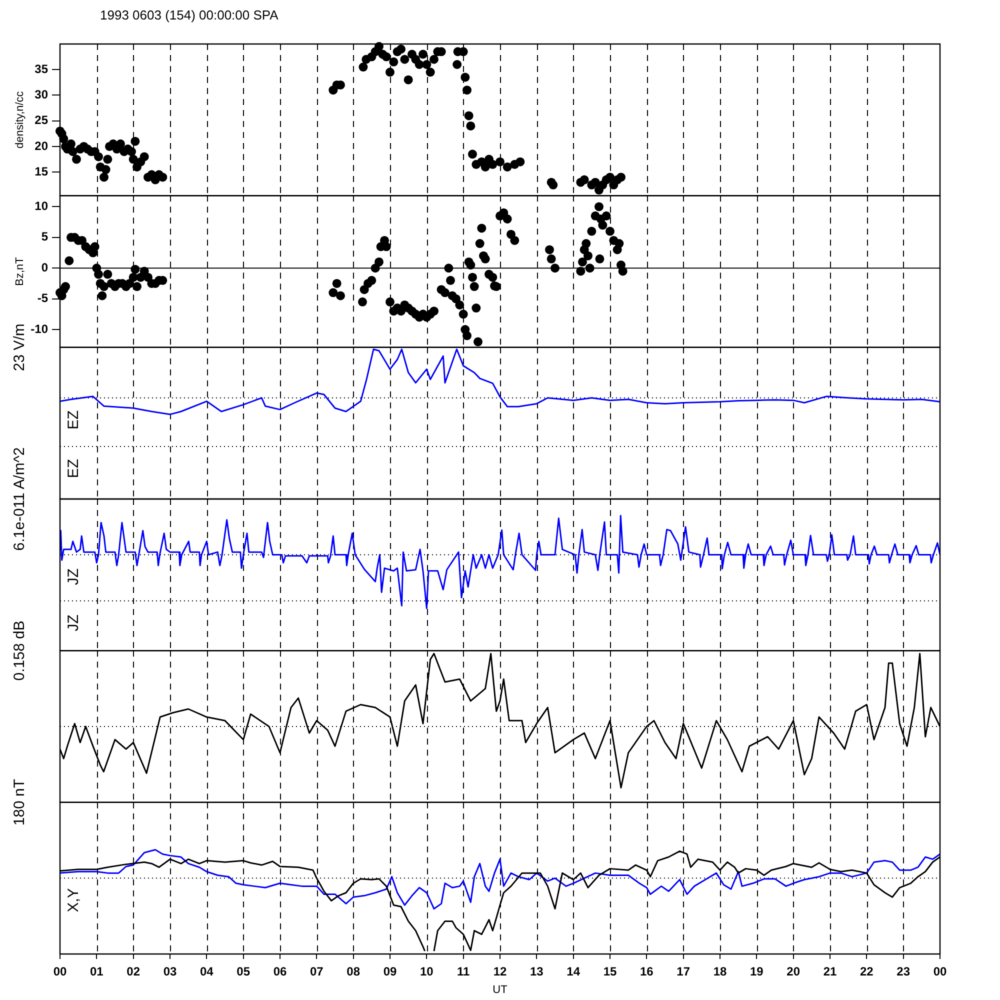 This screenshot has height=1000, width=1000. Describe the element at coordinates (683, 971) in the screenshot. I see `x-tick-label: 17` at that location.